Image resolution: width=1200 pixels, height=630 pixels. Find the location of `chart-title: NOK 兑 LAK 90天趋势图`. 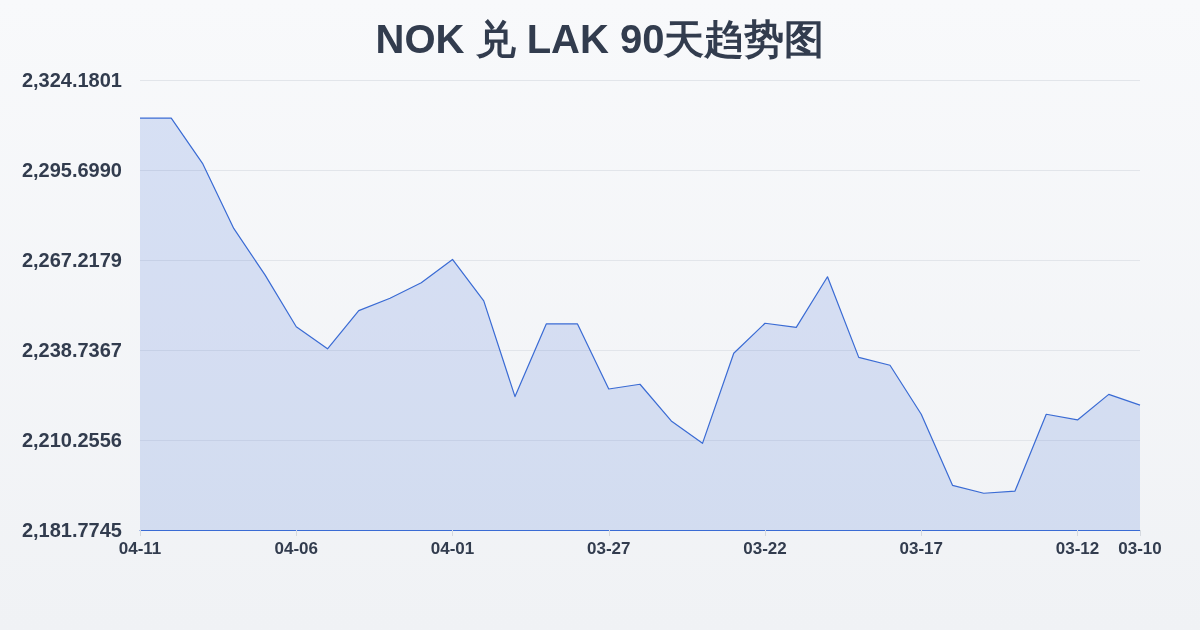

chart-title: NOK 兑 LAK 90天趋势图 is located at coordinates (600, 39).